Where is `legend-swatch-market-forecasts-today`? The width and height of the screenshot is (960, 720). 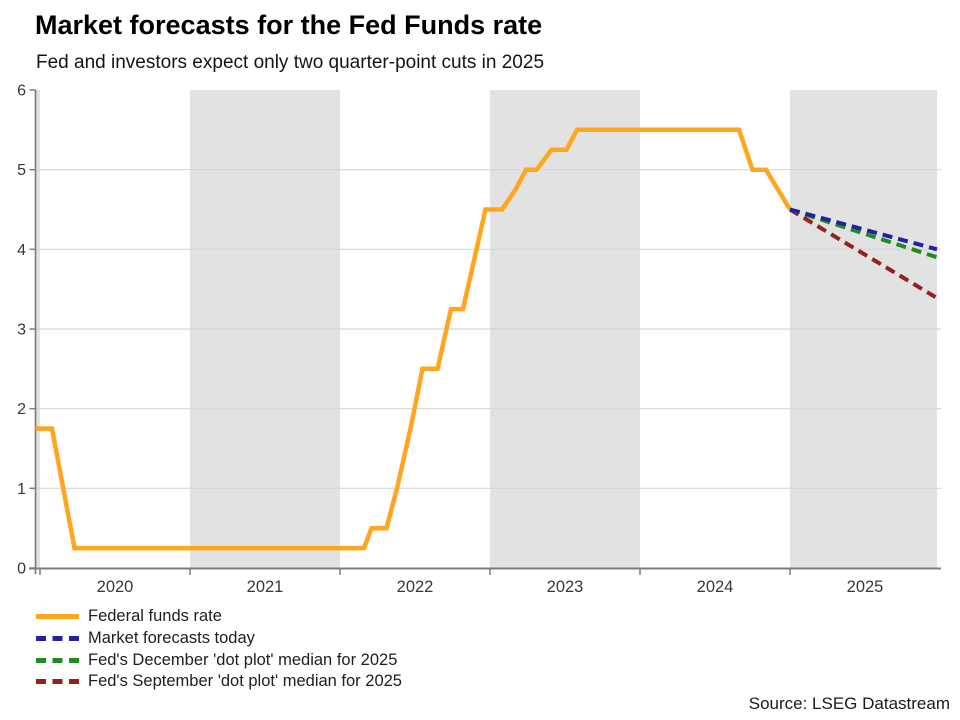 legend-swatch-market-forecasts-today is located at coordinates (57, 639).